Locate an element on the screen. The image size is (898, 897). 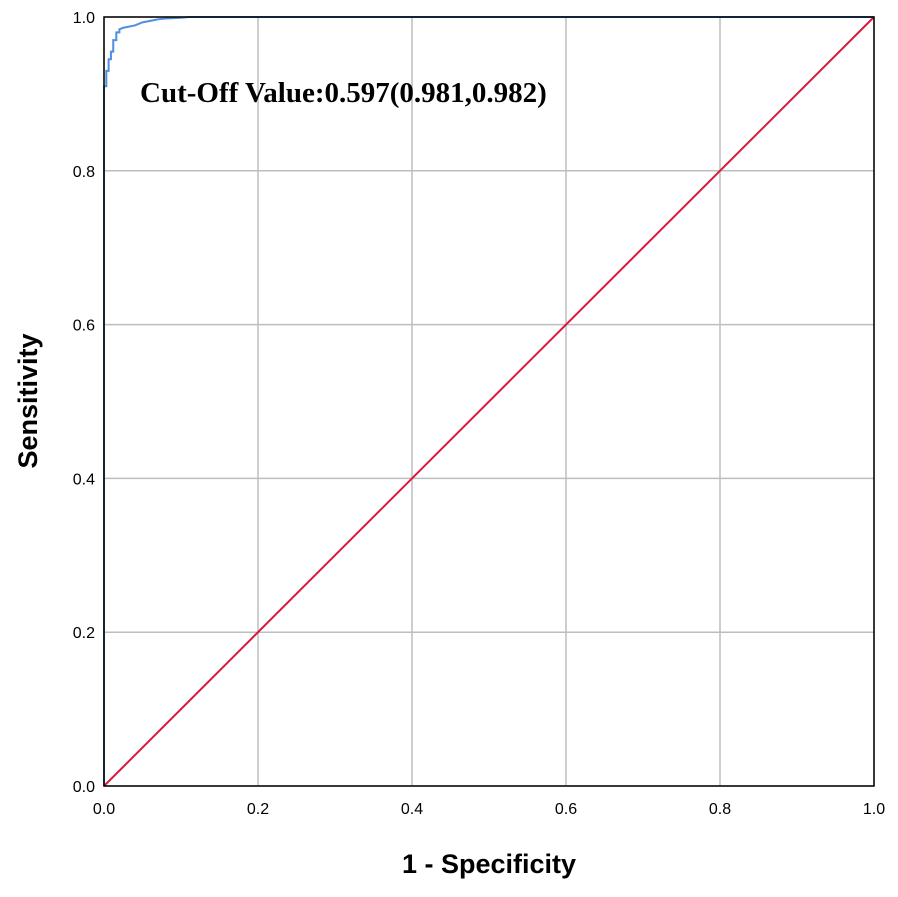
y-tick-label: 0.8 is located at coordinates (84, 172).